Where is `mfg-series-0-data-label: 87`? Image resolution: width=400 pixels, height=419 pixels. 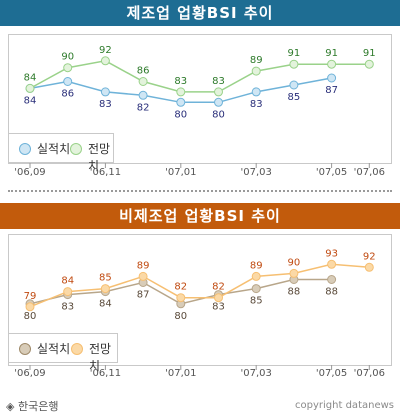
mfg-series-0-data-label: 87 is located at coordinates (331, 90).